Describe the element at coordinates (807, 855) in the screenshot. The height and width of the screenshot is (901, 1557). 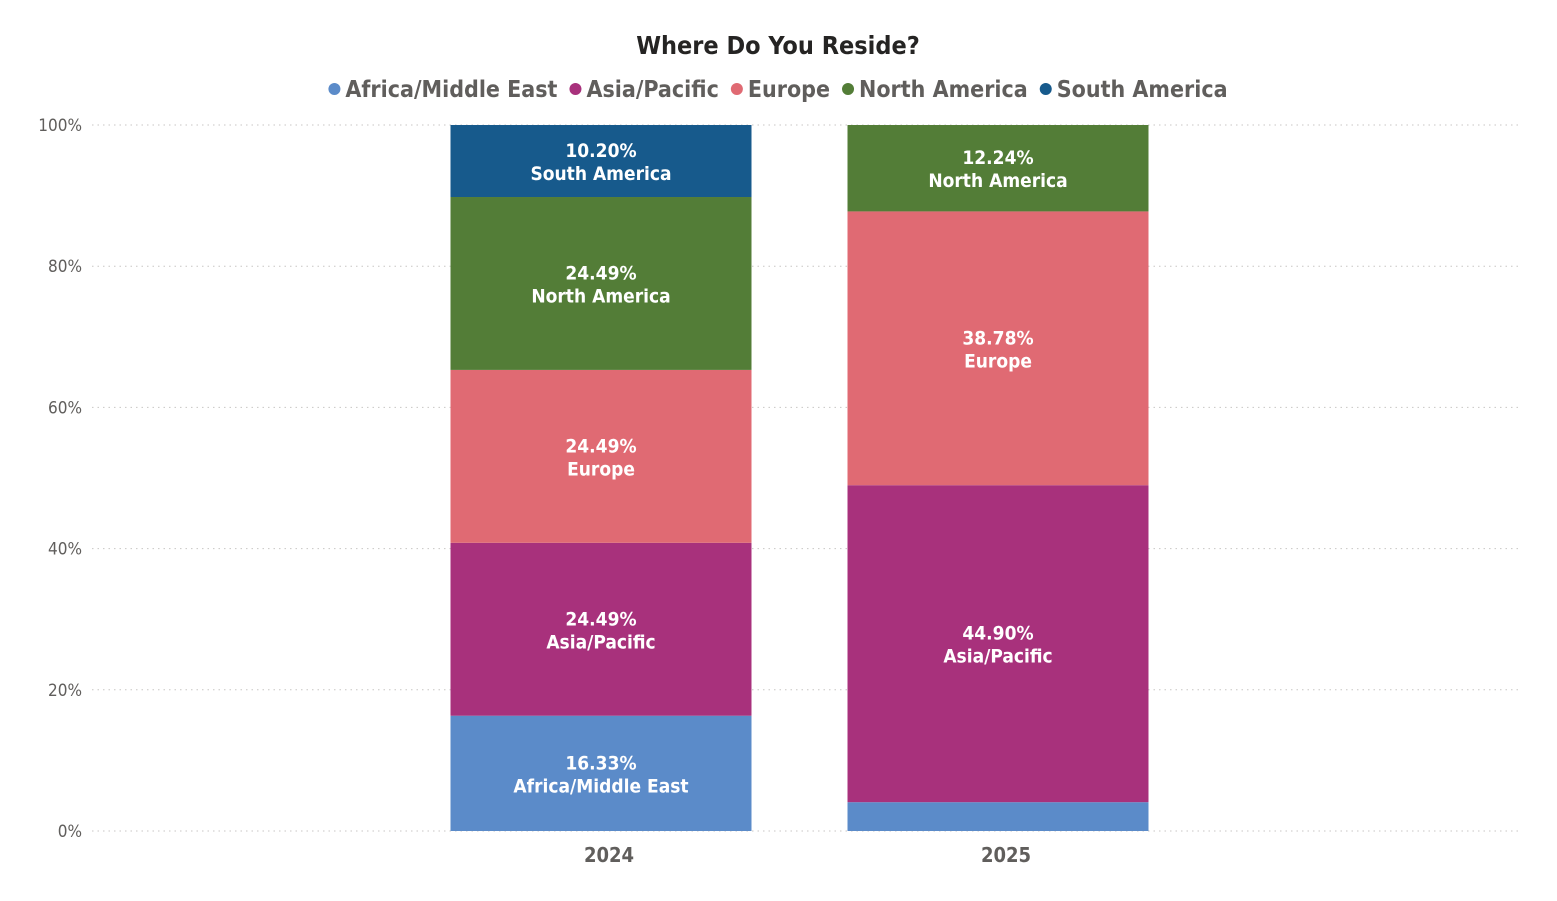
I see `x-axis: 2024 2025` at that location.